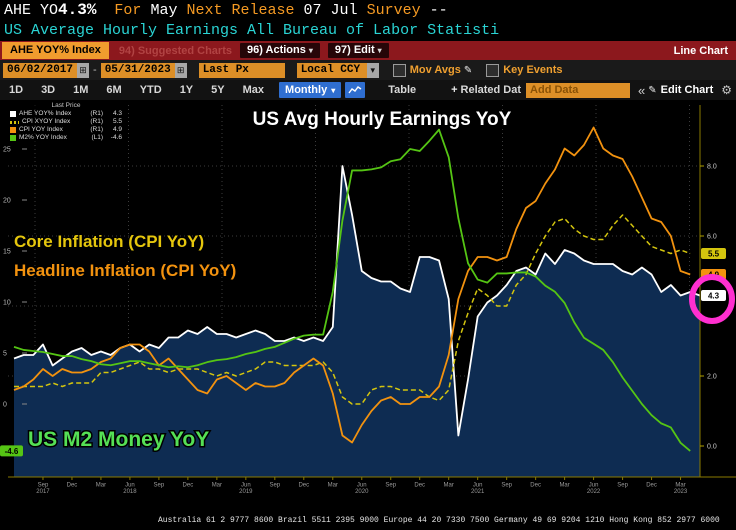 This screenshot has height=530, width=736. Describe the element at coordinates (712, 167) in the screenshot. I see `right-axis-label: 8.0` at that location.